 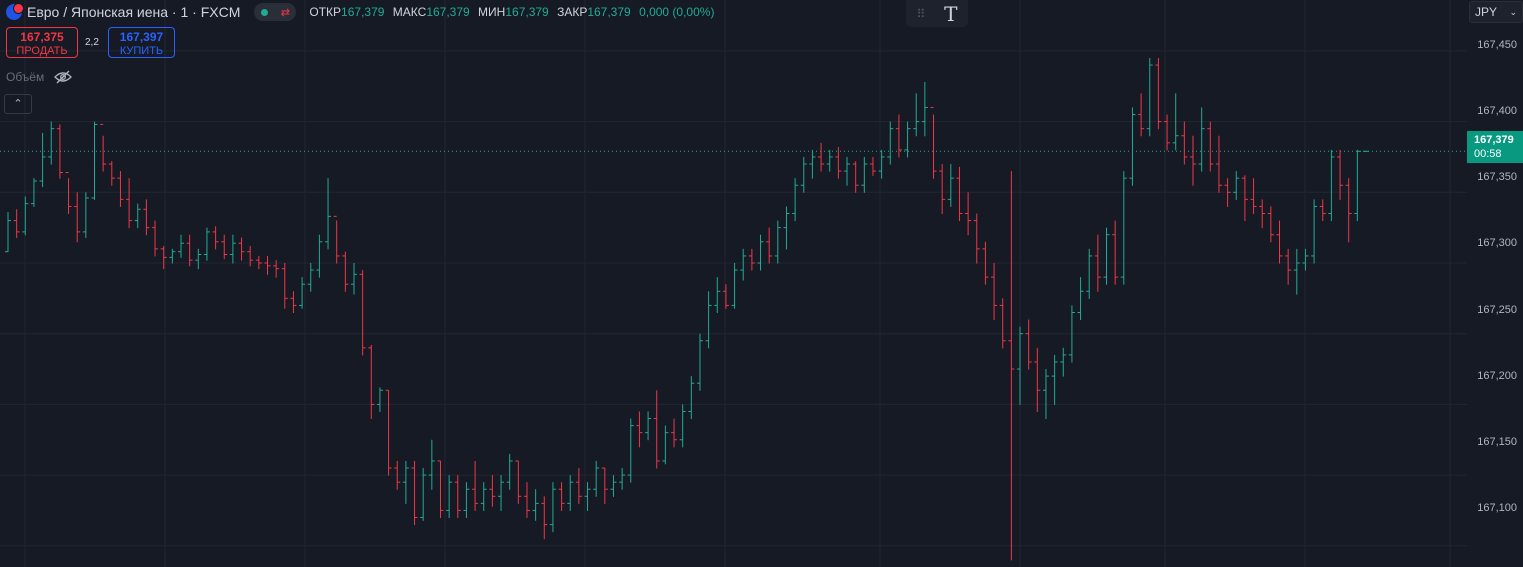 I want to click on current-price-value: 167,379, so click(x=1494, y=140).